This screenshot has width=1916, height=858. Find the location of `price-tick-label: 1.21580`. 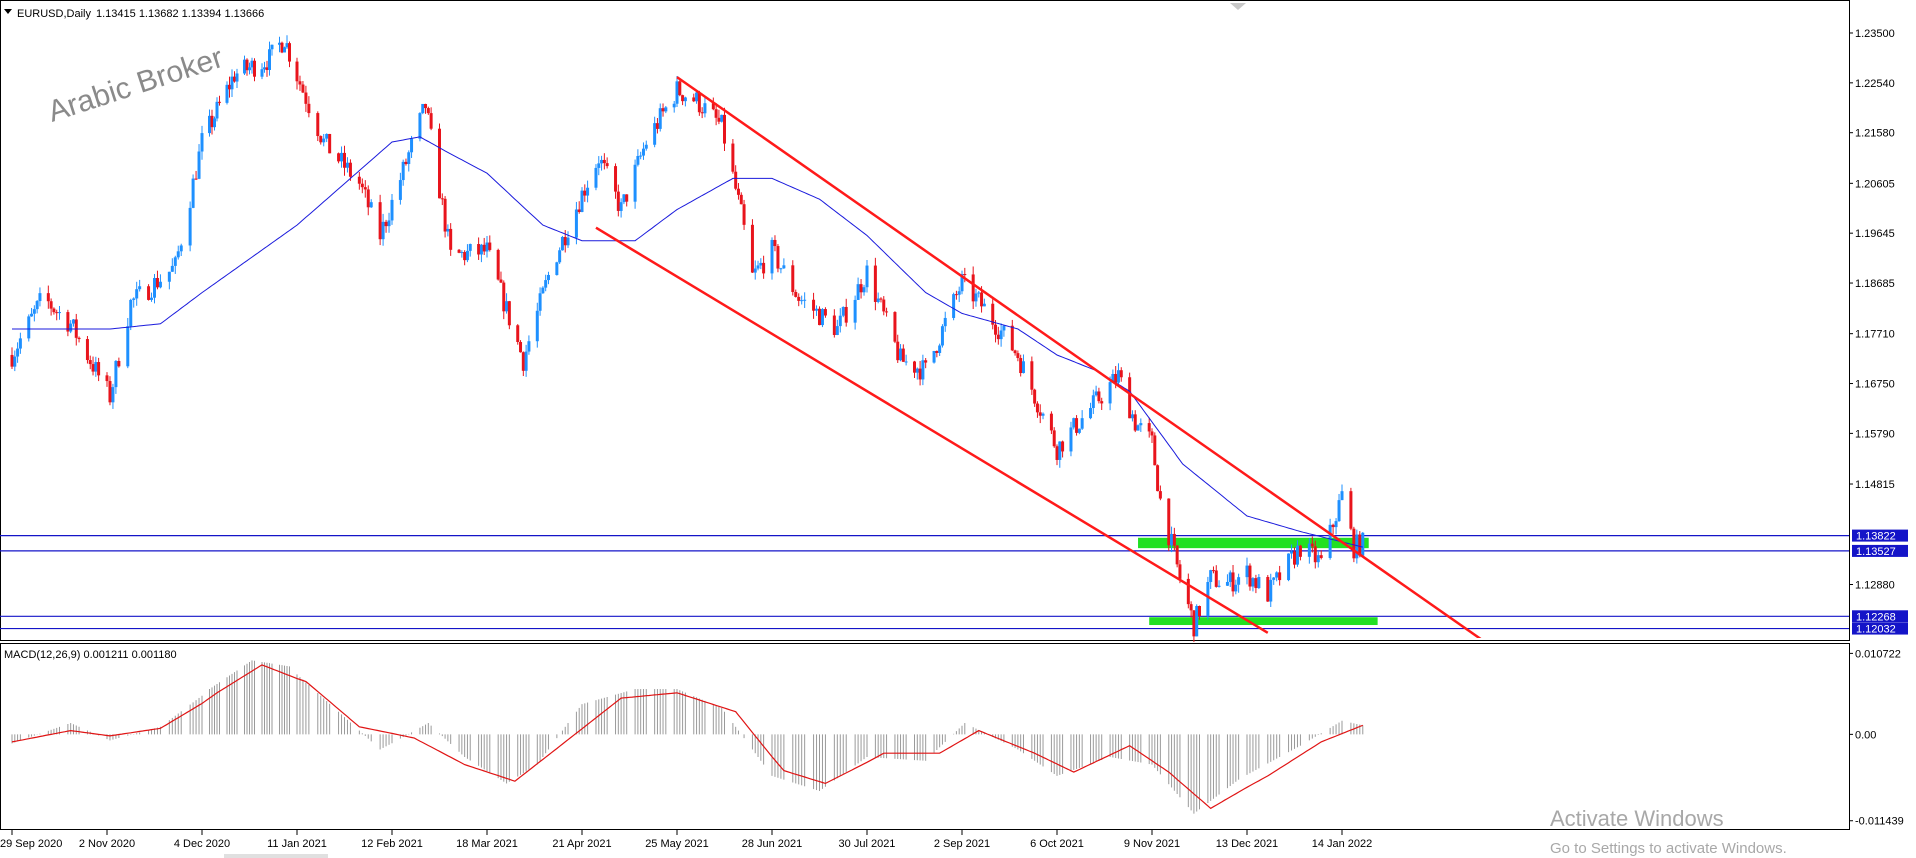

price-tick-label: 1.21580 is located at coordinates (1875, 134).